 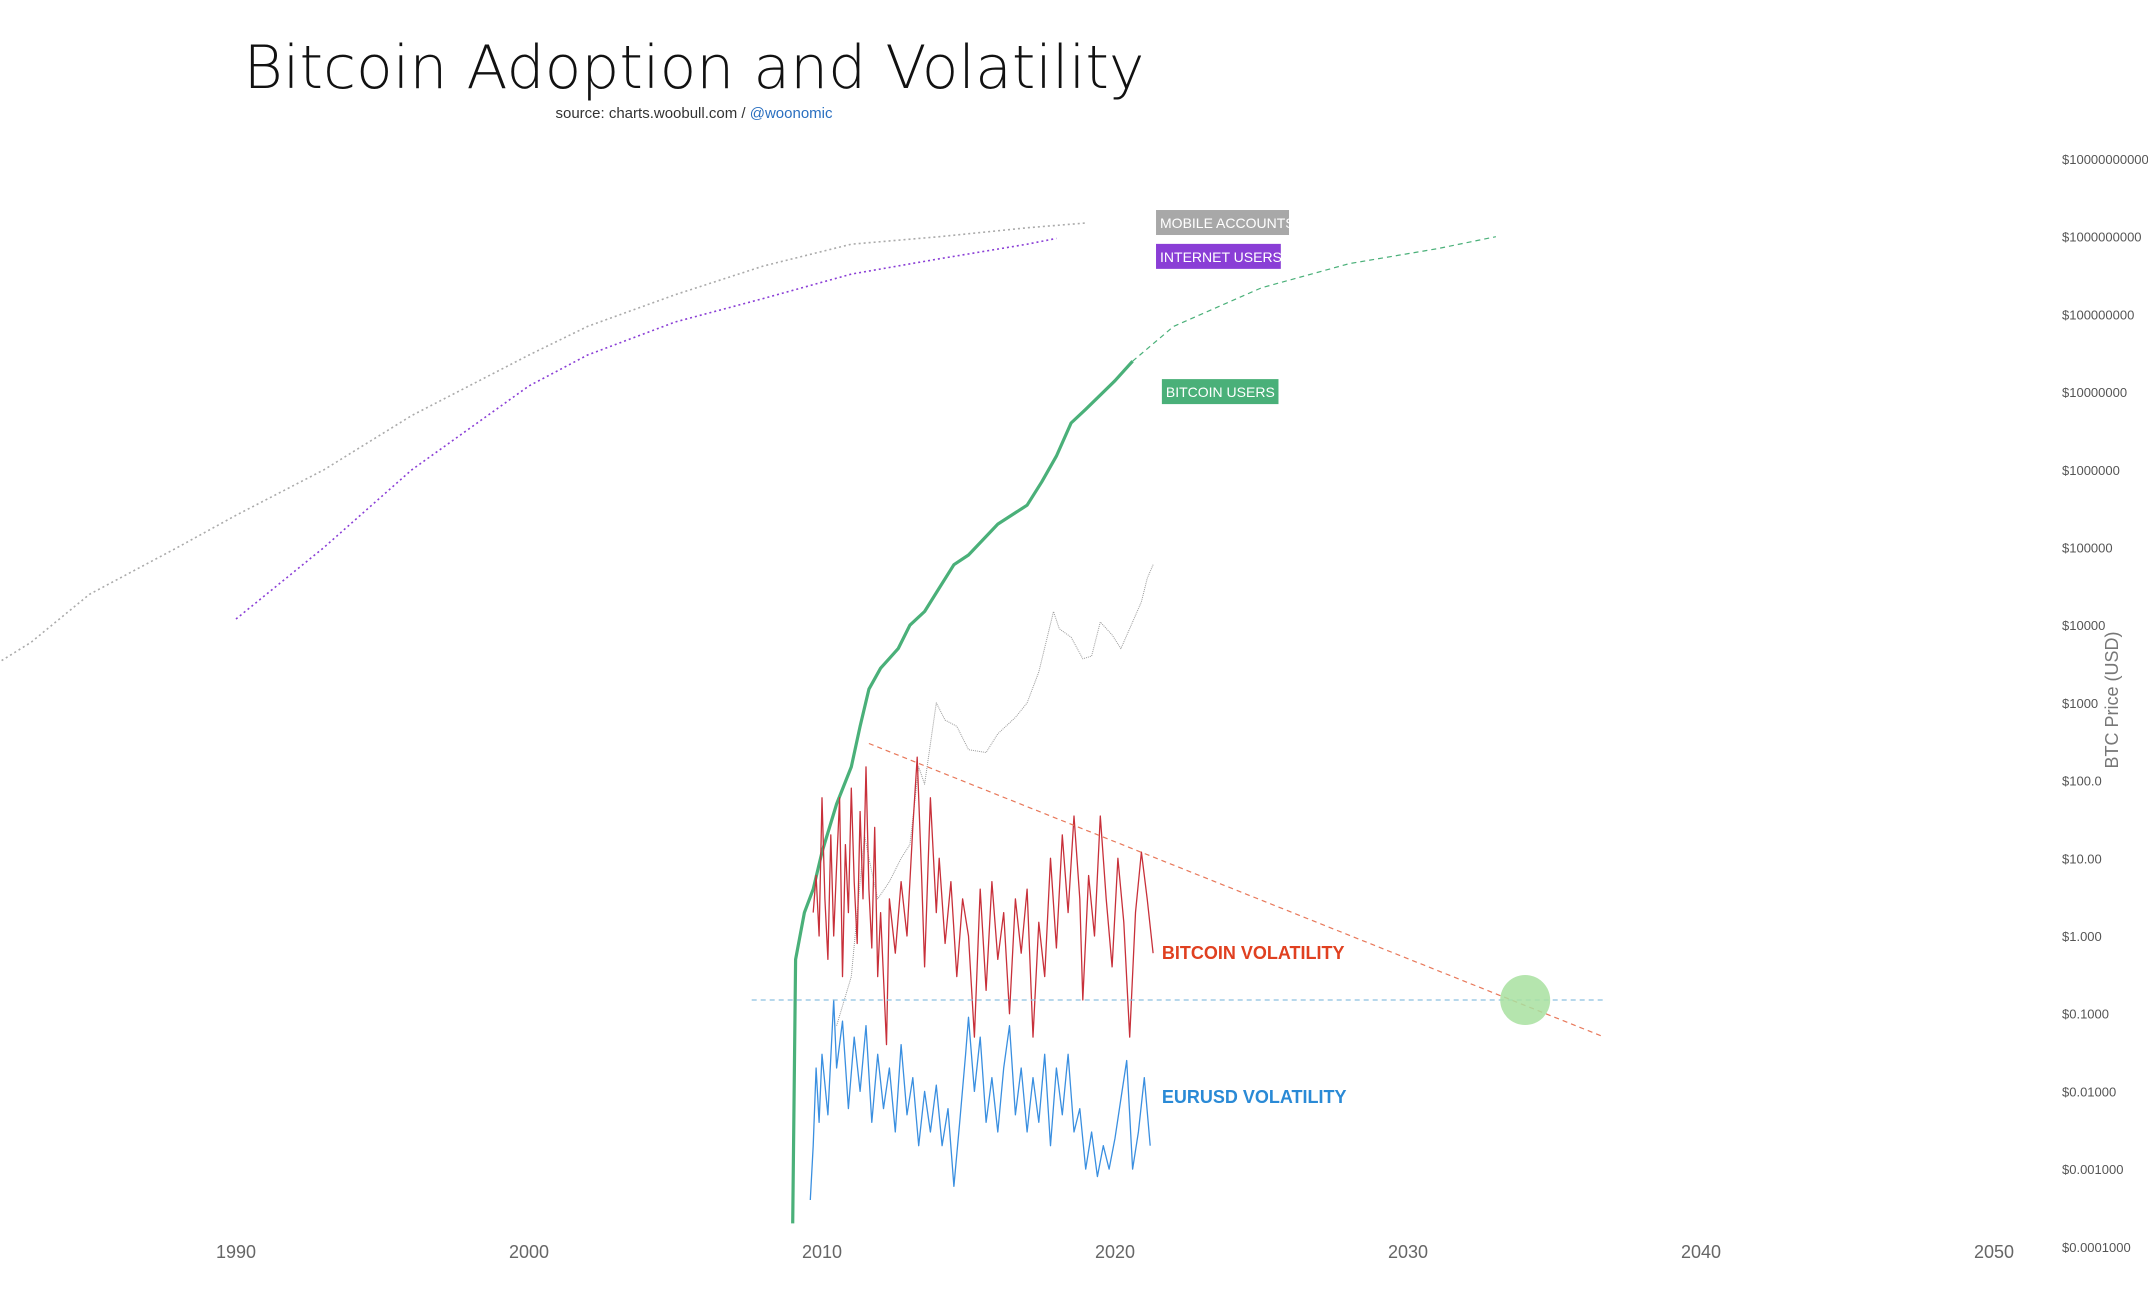 What do you see at coordinates (694, 68) in the screenshot?
I see `chart-title: Bitcoin Adoption and Volatility` at bounding box center [694, 68].